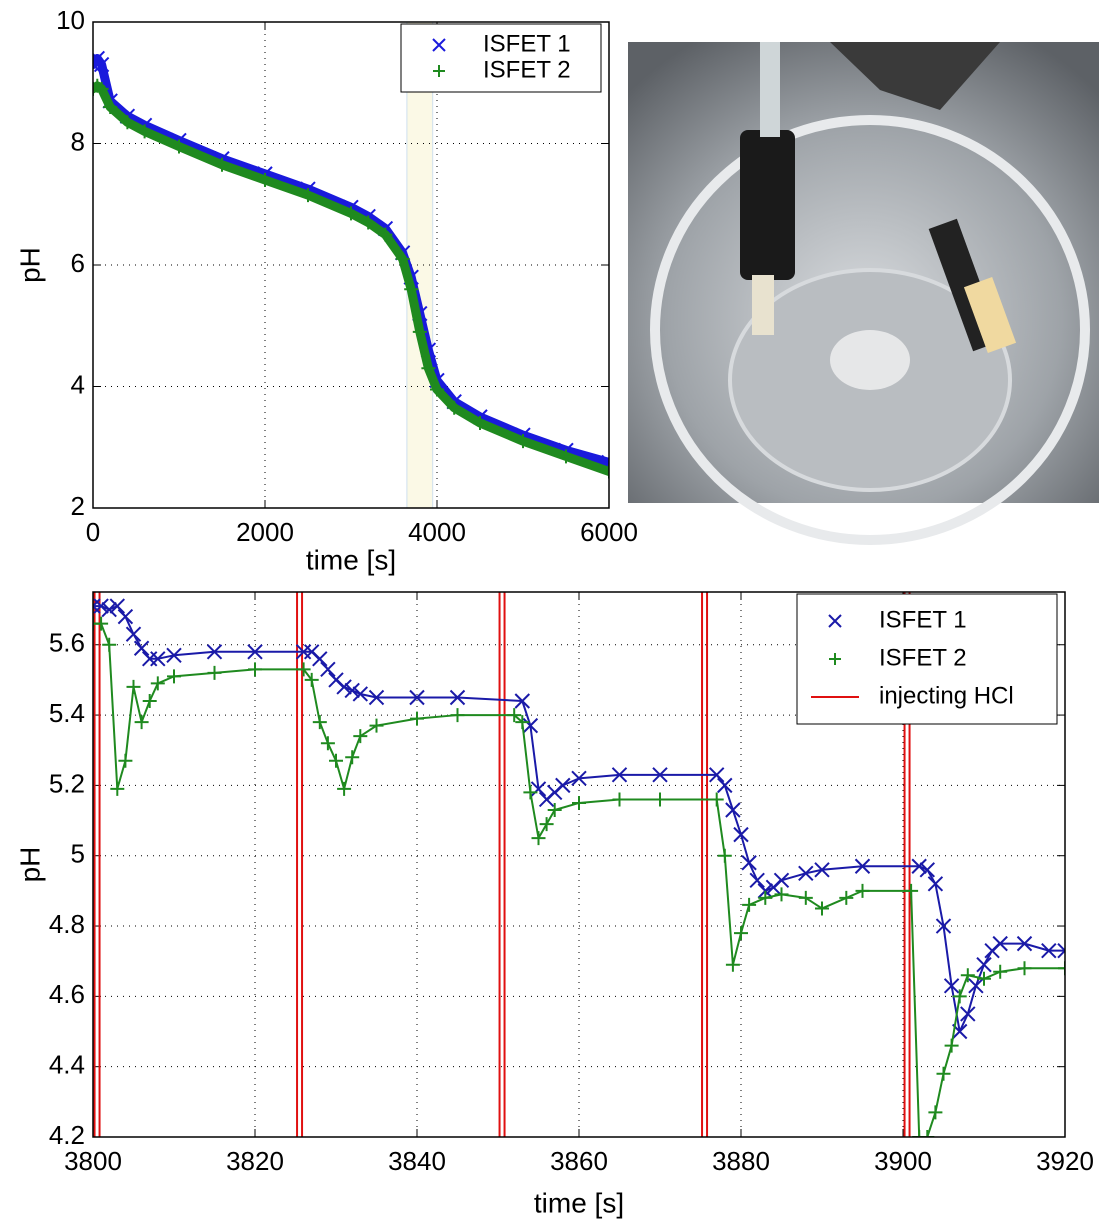  I want to click on legend: ISFET 1 ISFET 2 injecting HCl, so click(927, 659).